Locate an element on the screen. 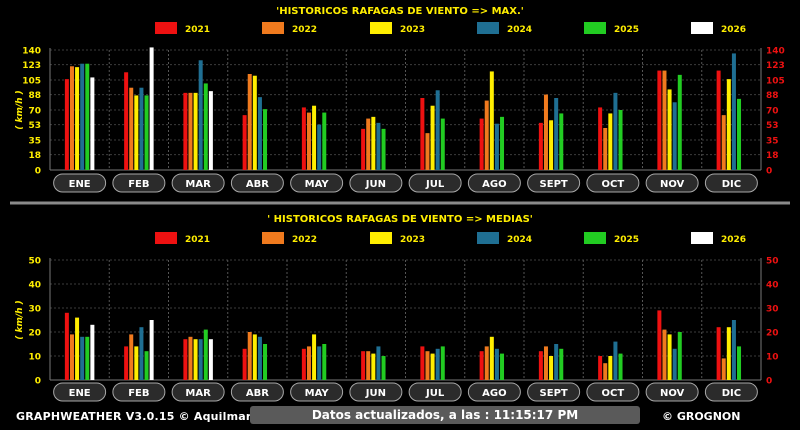  bar-2021-sept is located at coordinates (540, 365).